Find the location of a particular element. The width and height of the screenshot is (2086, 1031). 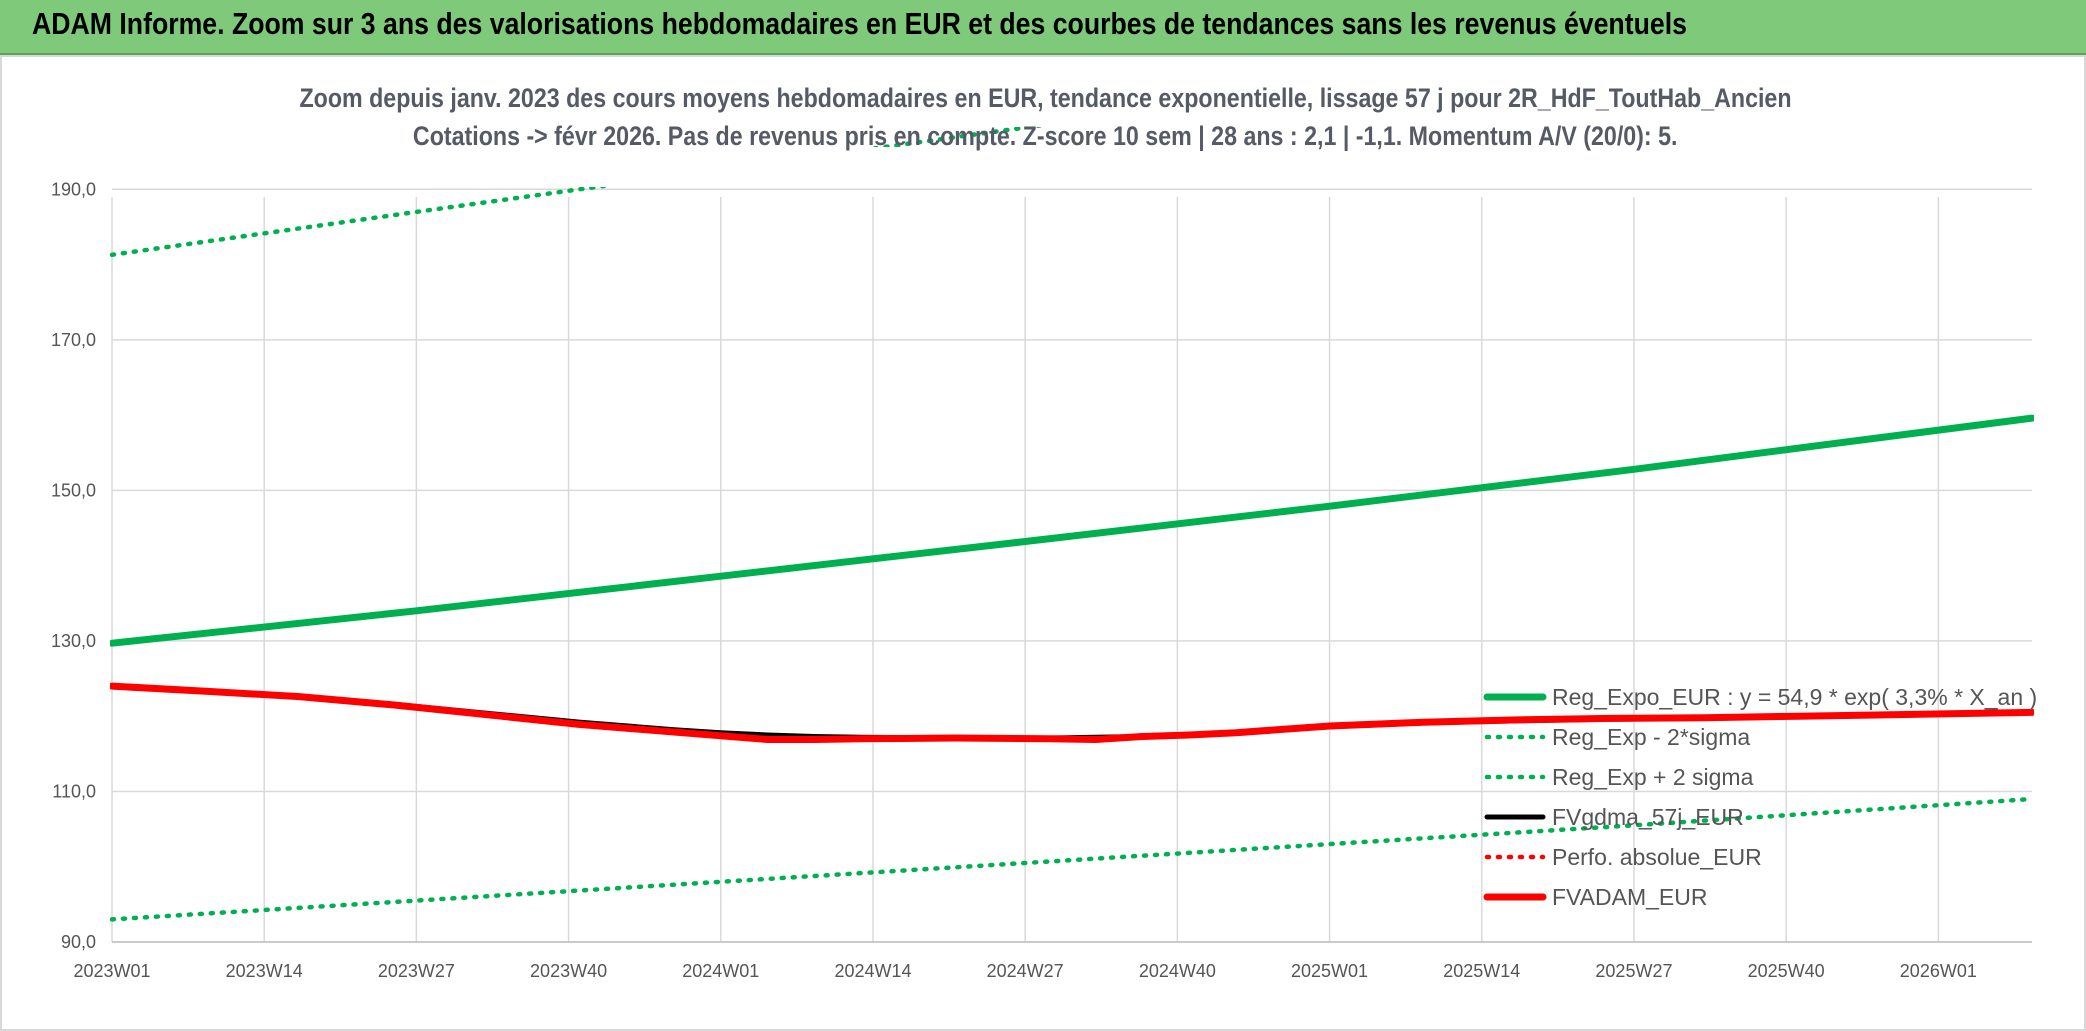

y-tick-label: 110,0 is located at coordinates (74, 791).